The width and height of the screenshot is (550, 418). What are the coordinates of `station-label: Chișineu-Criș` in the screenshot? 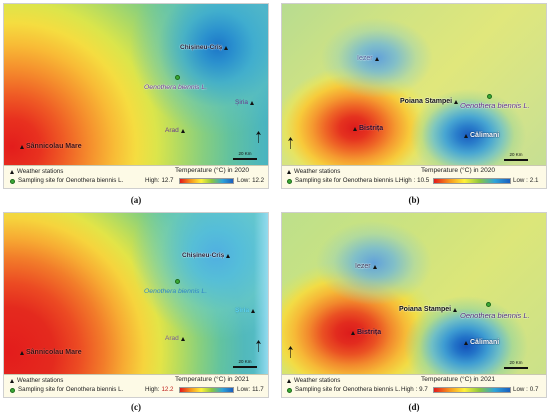 It's located at (203, 255).